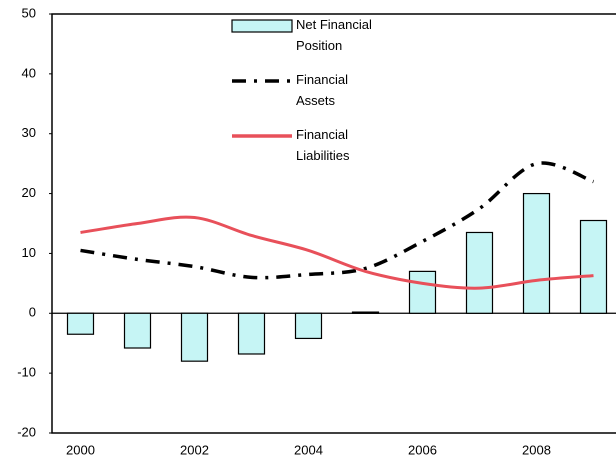 This screenshot has width=616, height=464. What do you see at coordinates (422, 449) in the screenshot?
I see `x-tick-label: 2006` at bounding box center [422, 449].